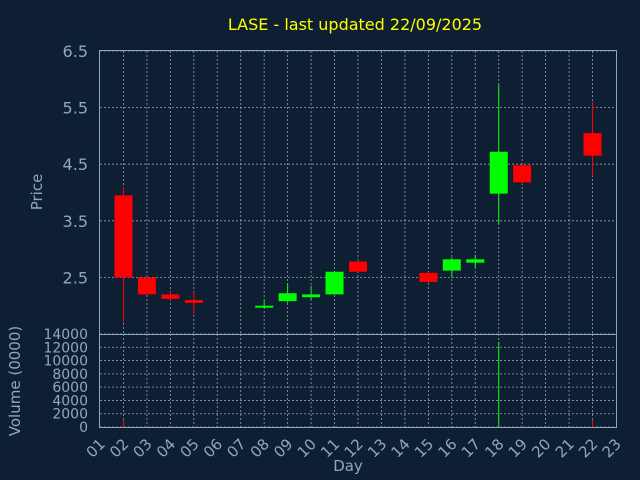 Image resolution: width=640 pixels, height=480 pixels. What do you see at coordinates (75, 108) in the screenshot?
I see `price-tick-label: 5.5` at bounding box center [75, 108].